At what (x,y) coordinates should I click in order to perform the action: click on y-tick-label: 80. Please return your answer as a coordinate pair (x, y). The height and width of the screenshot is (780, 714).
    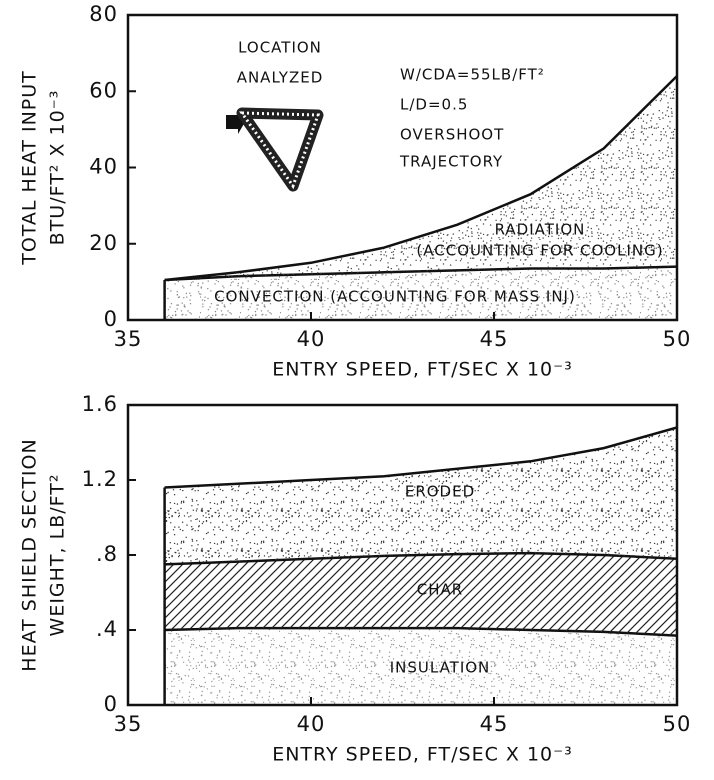
    Looking at the image, I should click on (103, 14).